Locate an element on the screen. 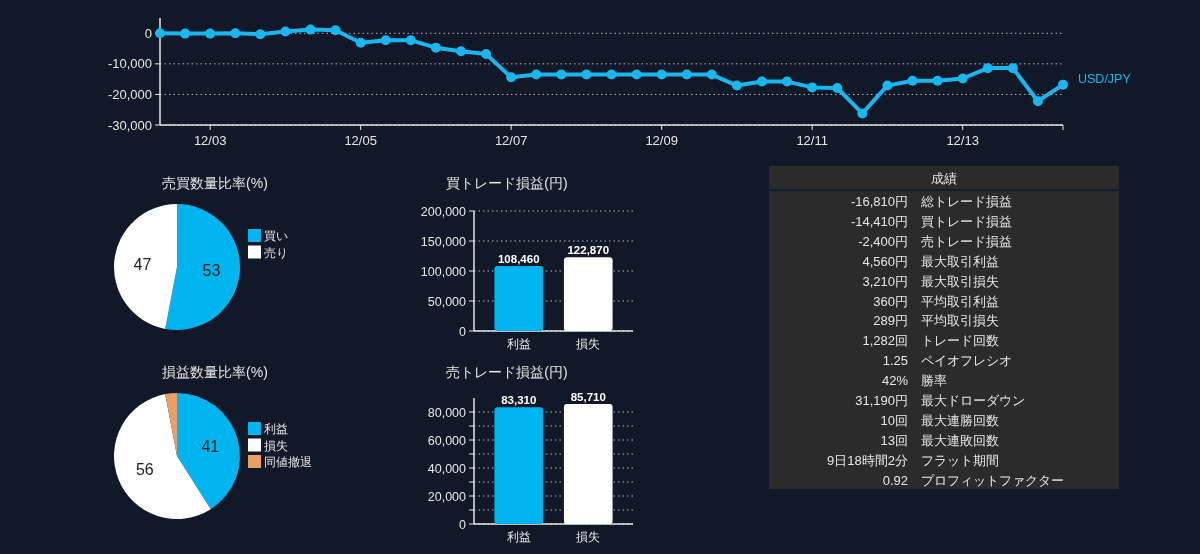 Image resolution: width=1200 pixels, height=554 pixels. text: プロフィットファクター is located at coordinates (992, 480).